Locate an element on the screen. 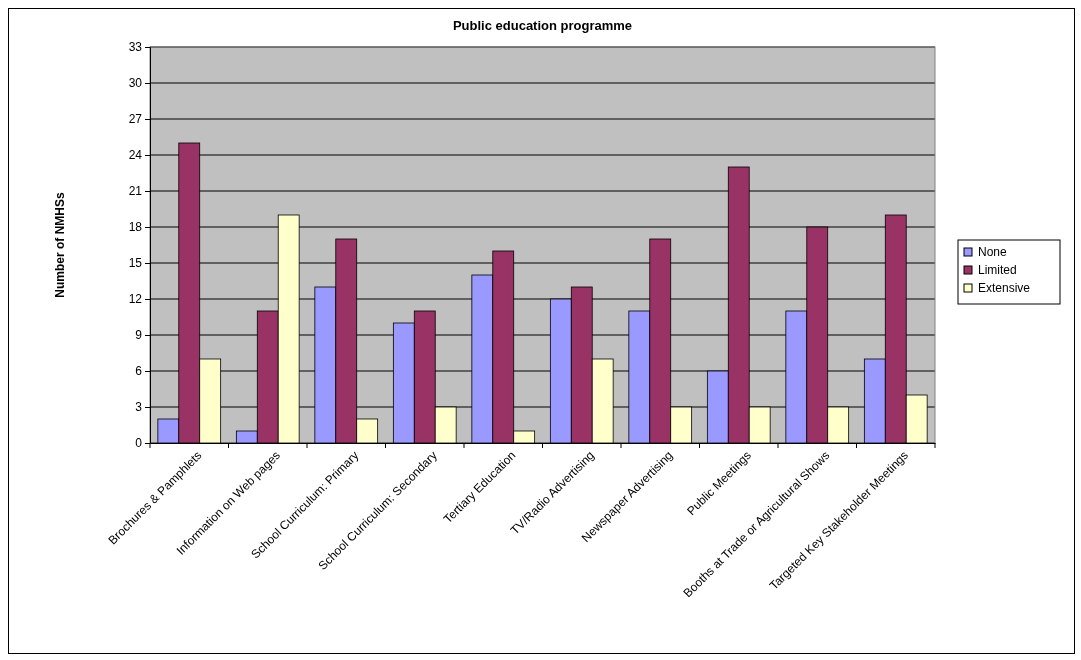  y-tick-label: 9 is located at coordinates (139, 335).